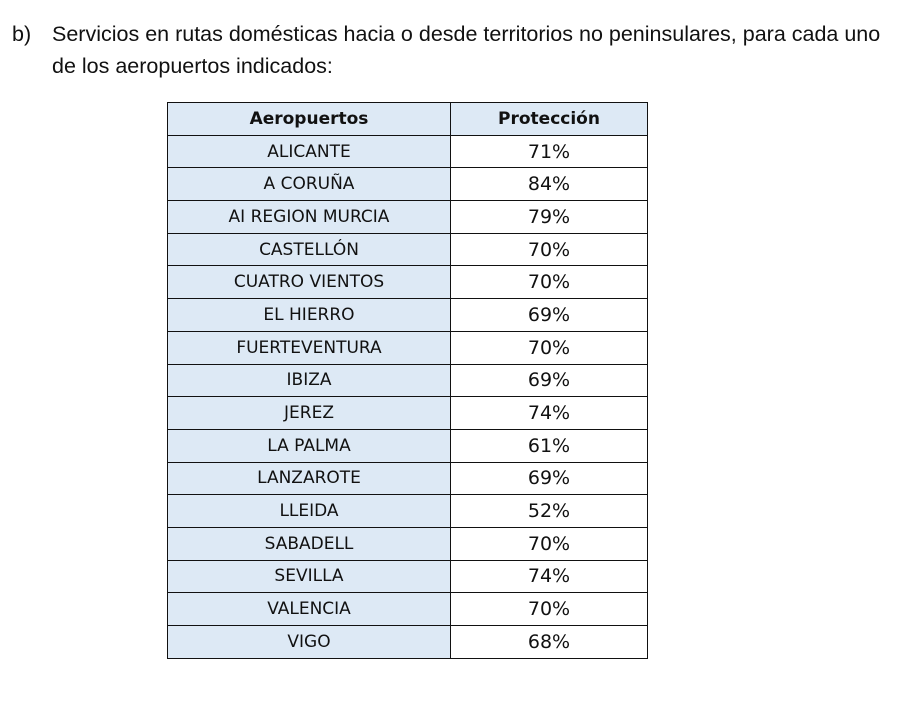  I want to click on table-row: EL HIERRO 69%, so click(407, 315).